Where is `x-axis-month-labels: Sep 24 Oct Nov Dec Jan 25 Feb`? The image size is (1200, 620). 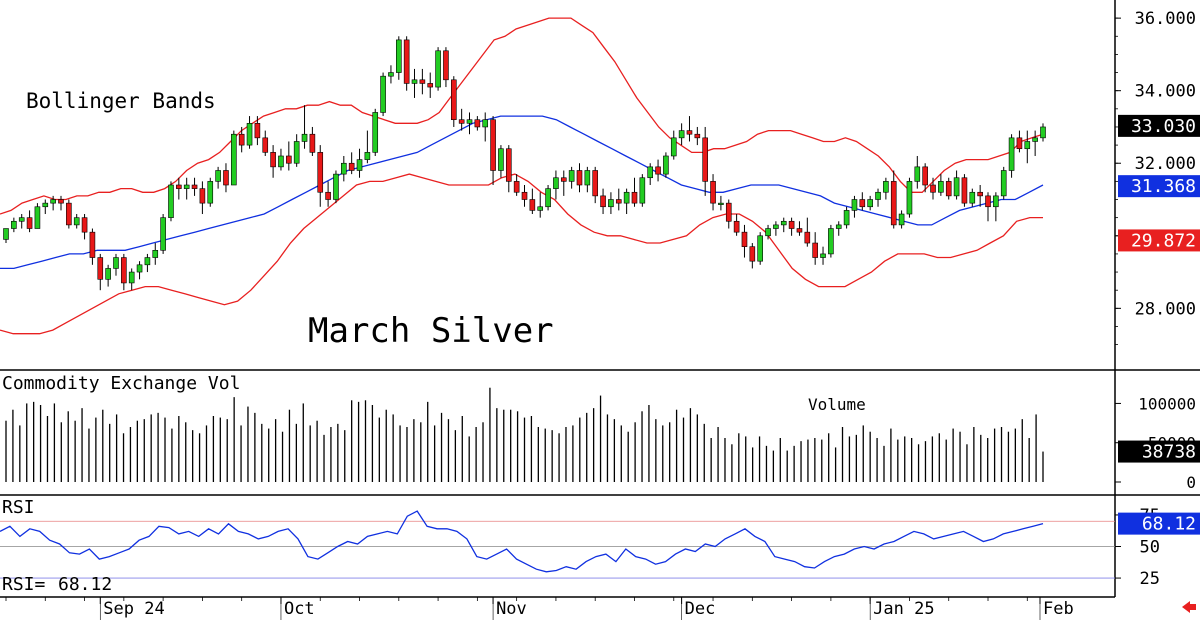 x-axis-month-labels: Sep 24 Oct Nov Dec Jan 25 Feb is located at coordinates (539, 608).